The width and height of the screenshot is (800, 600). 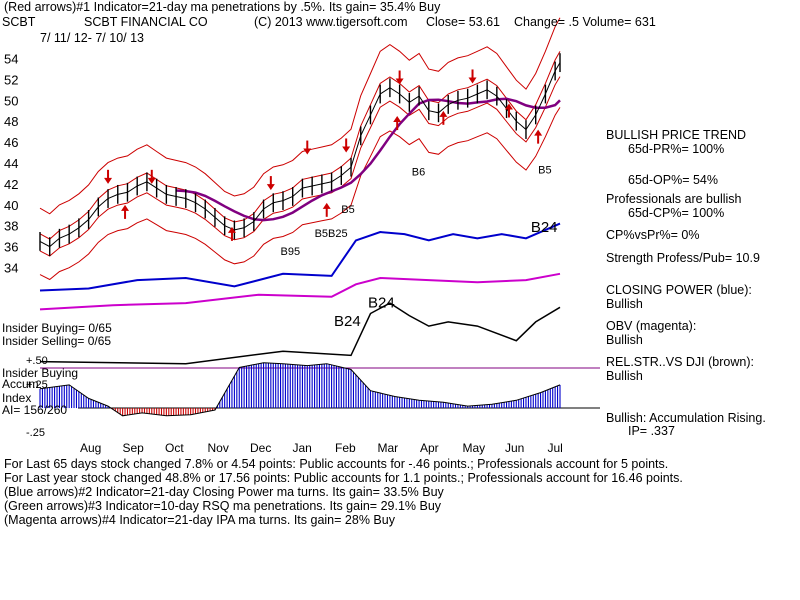 I want to click on relstr-label: REL.STR..VS DJI (brown):, so click(x=680, y=362).